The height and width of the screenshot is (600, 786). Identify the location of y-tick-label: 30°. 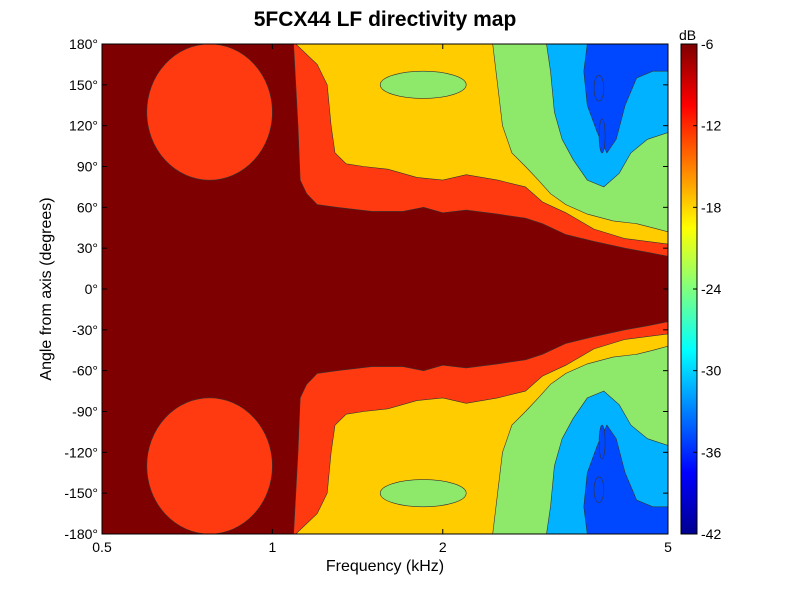
(87, 248).